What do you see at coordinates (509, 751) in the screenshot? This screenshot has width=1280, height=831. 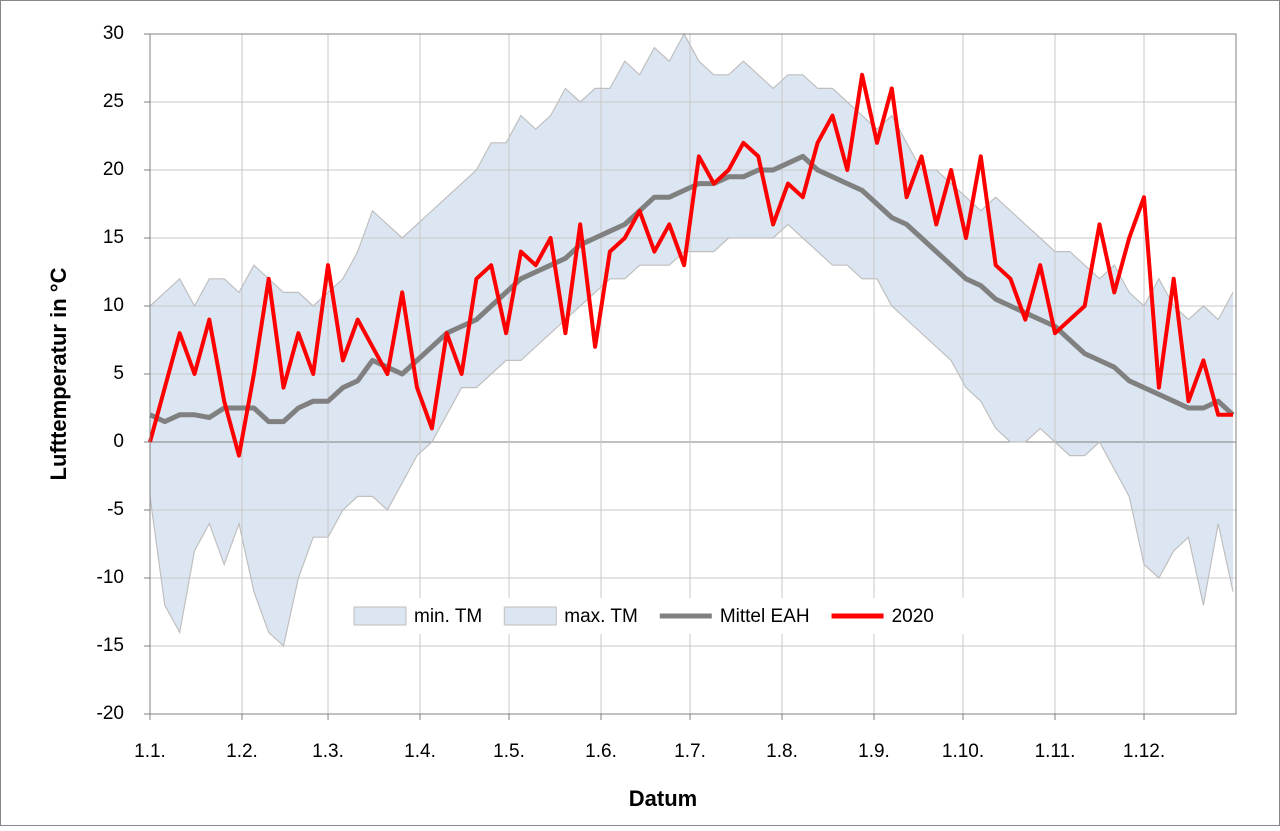 I see `x-tick-label: 1.5.` at bounding box center [509, 751].